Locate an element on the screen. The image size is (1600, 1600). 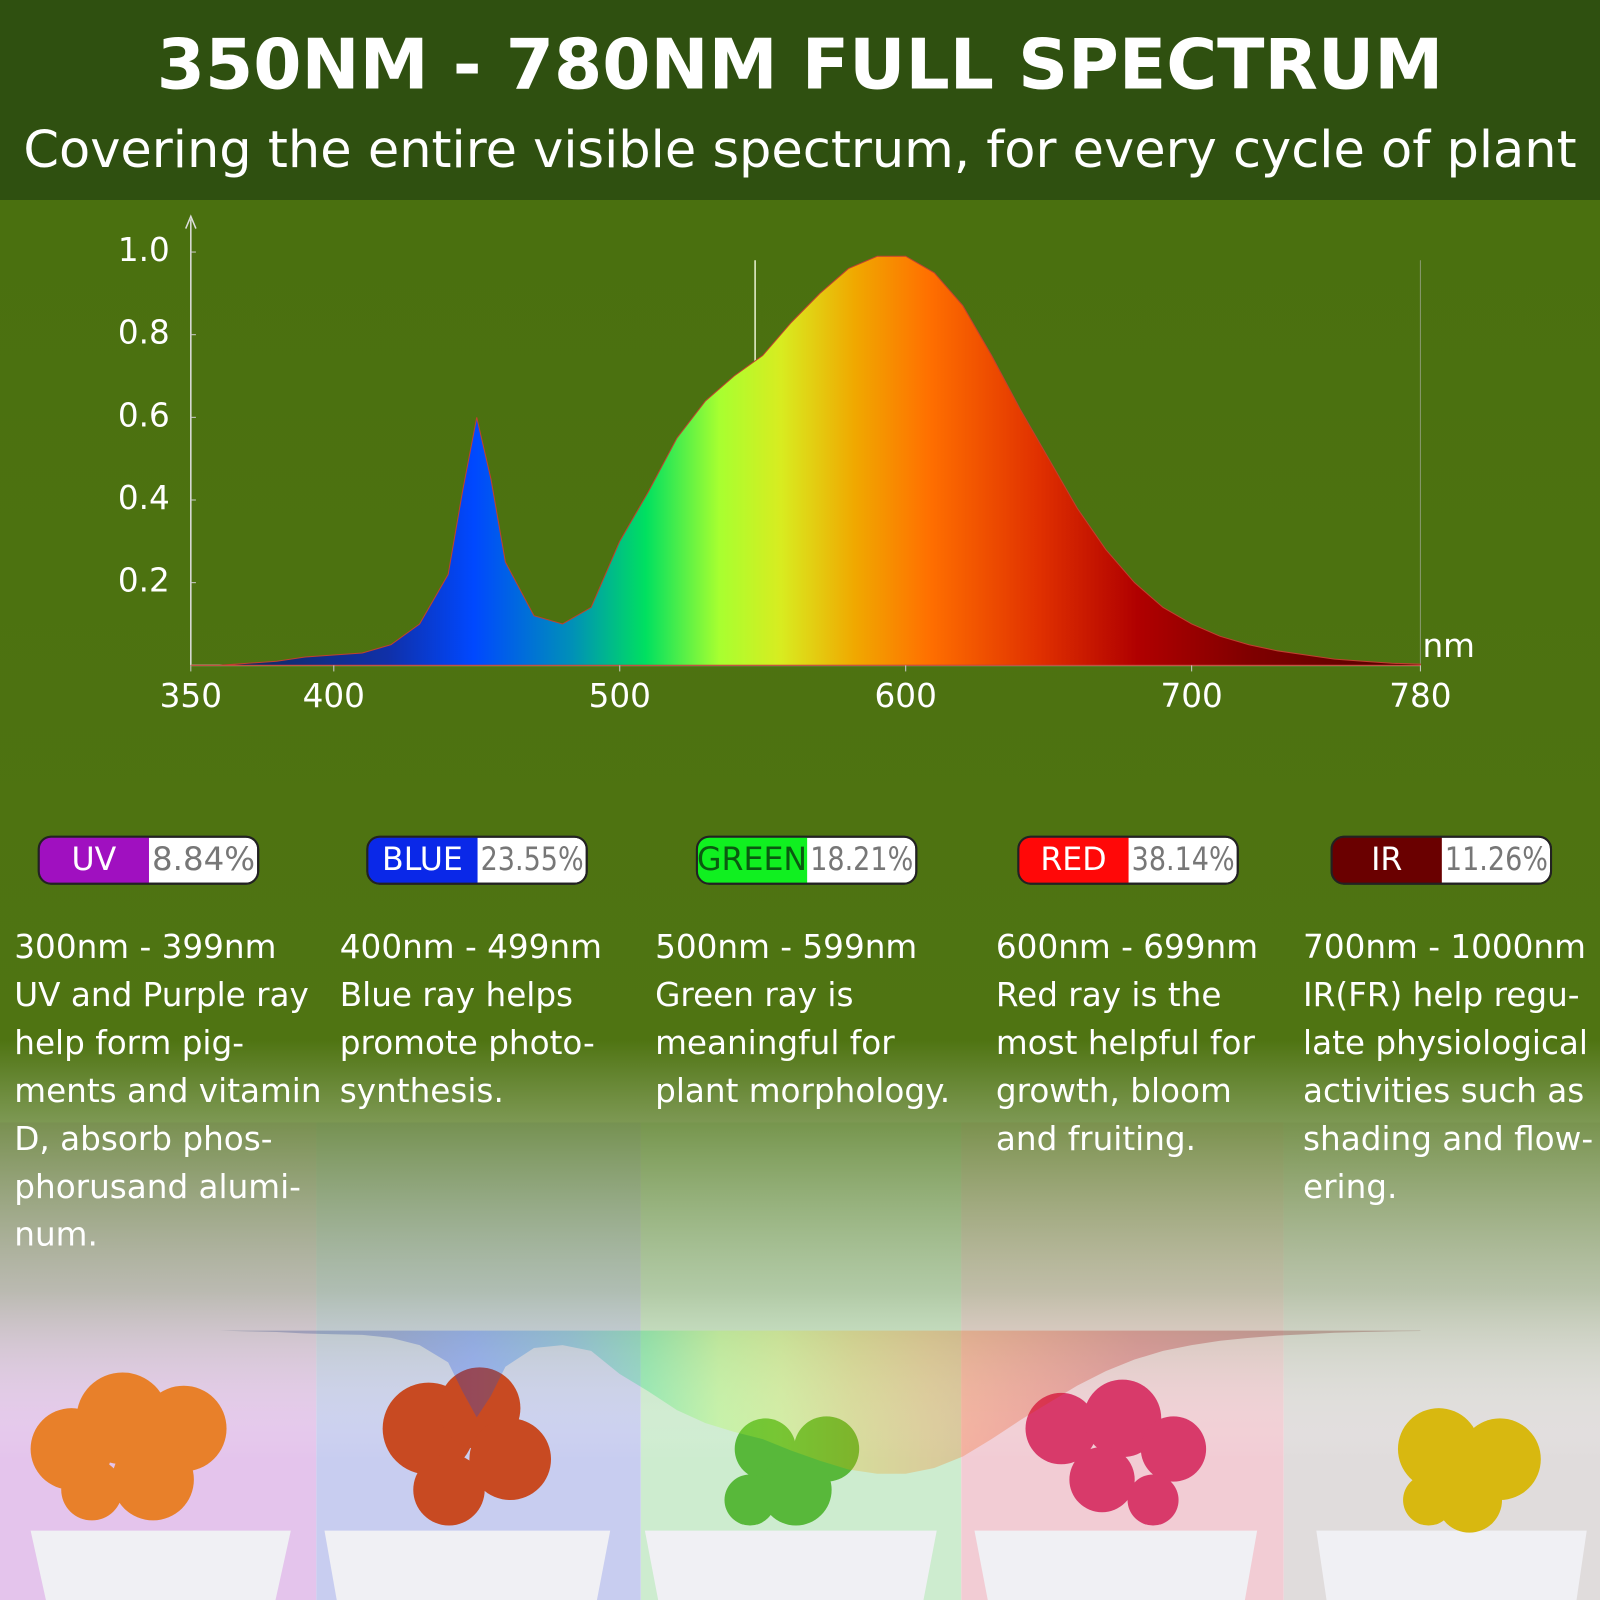
band-description: and fruiting. is located at coordinates (1096, 1139).